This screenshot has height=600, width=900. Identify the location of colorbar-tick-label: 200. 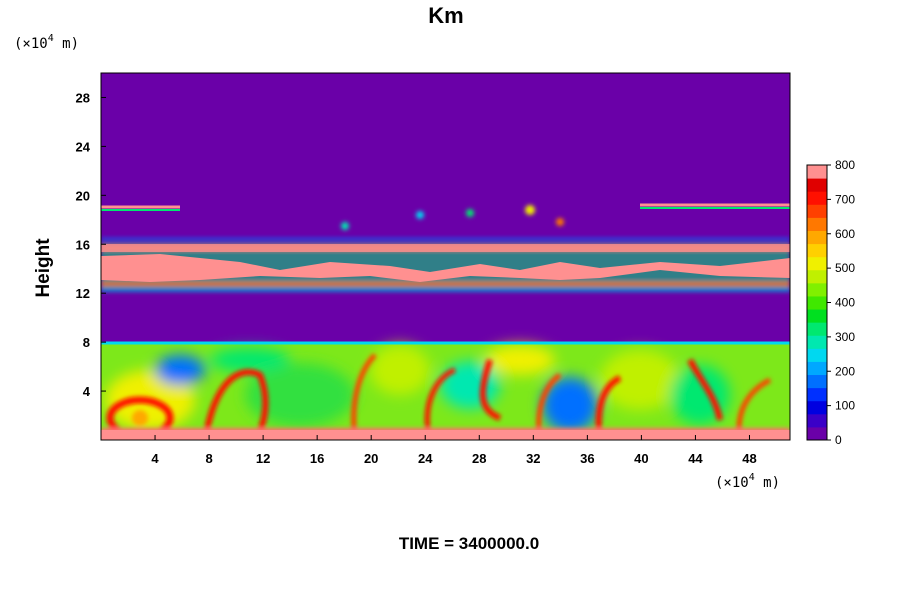
(845, 371).